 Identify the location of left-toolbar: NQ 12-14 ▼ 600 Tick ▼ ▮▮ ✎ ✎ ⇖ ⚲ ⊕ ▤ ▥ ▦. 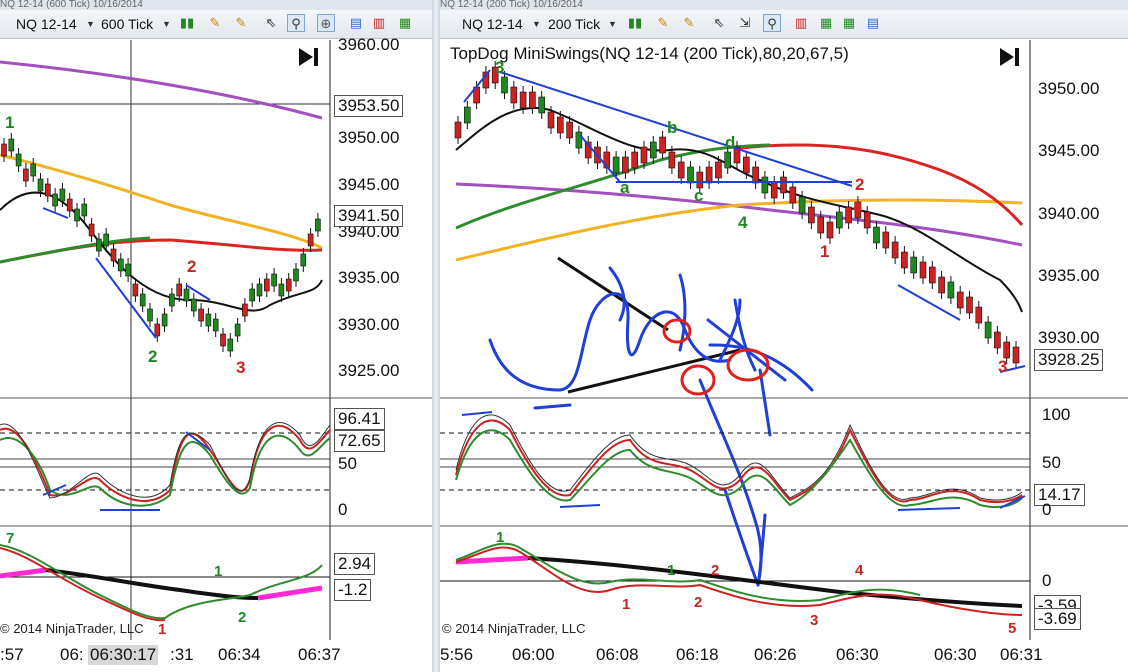
(216, 24).